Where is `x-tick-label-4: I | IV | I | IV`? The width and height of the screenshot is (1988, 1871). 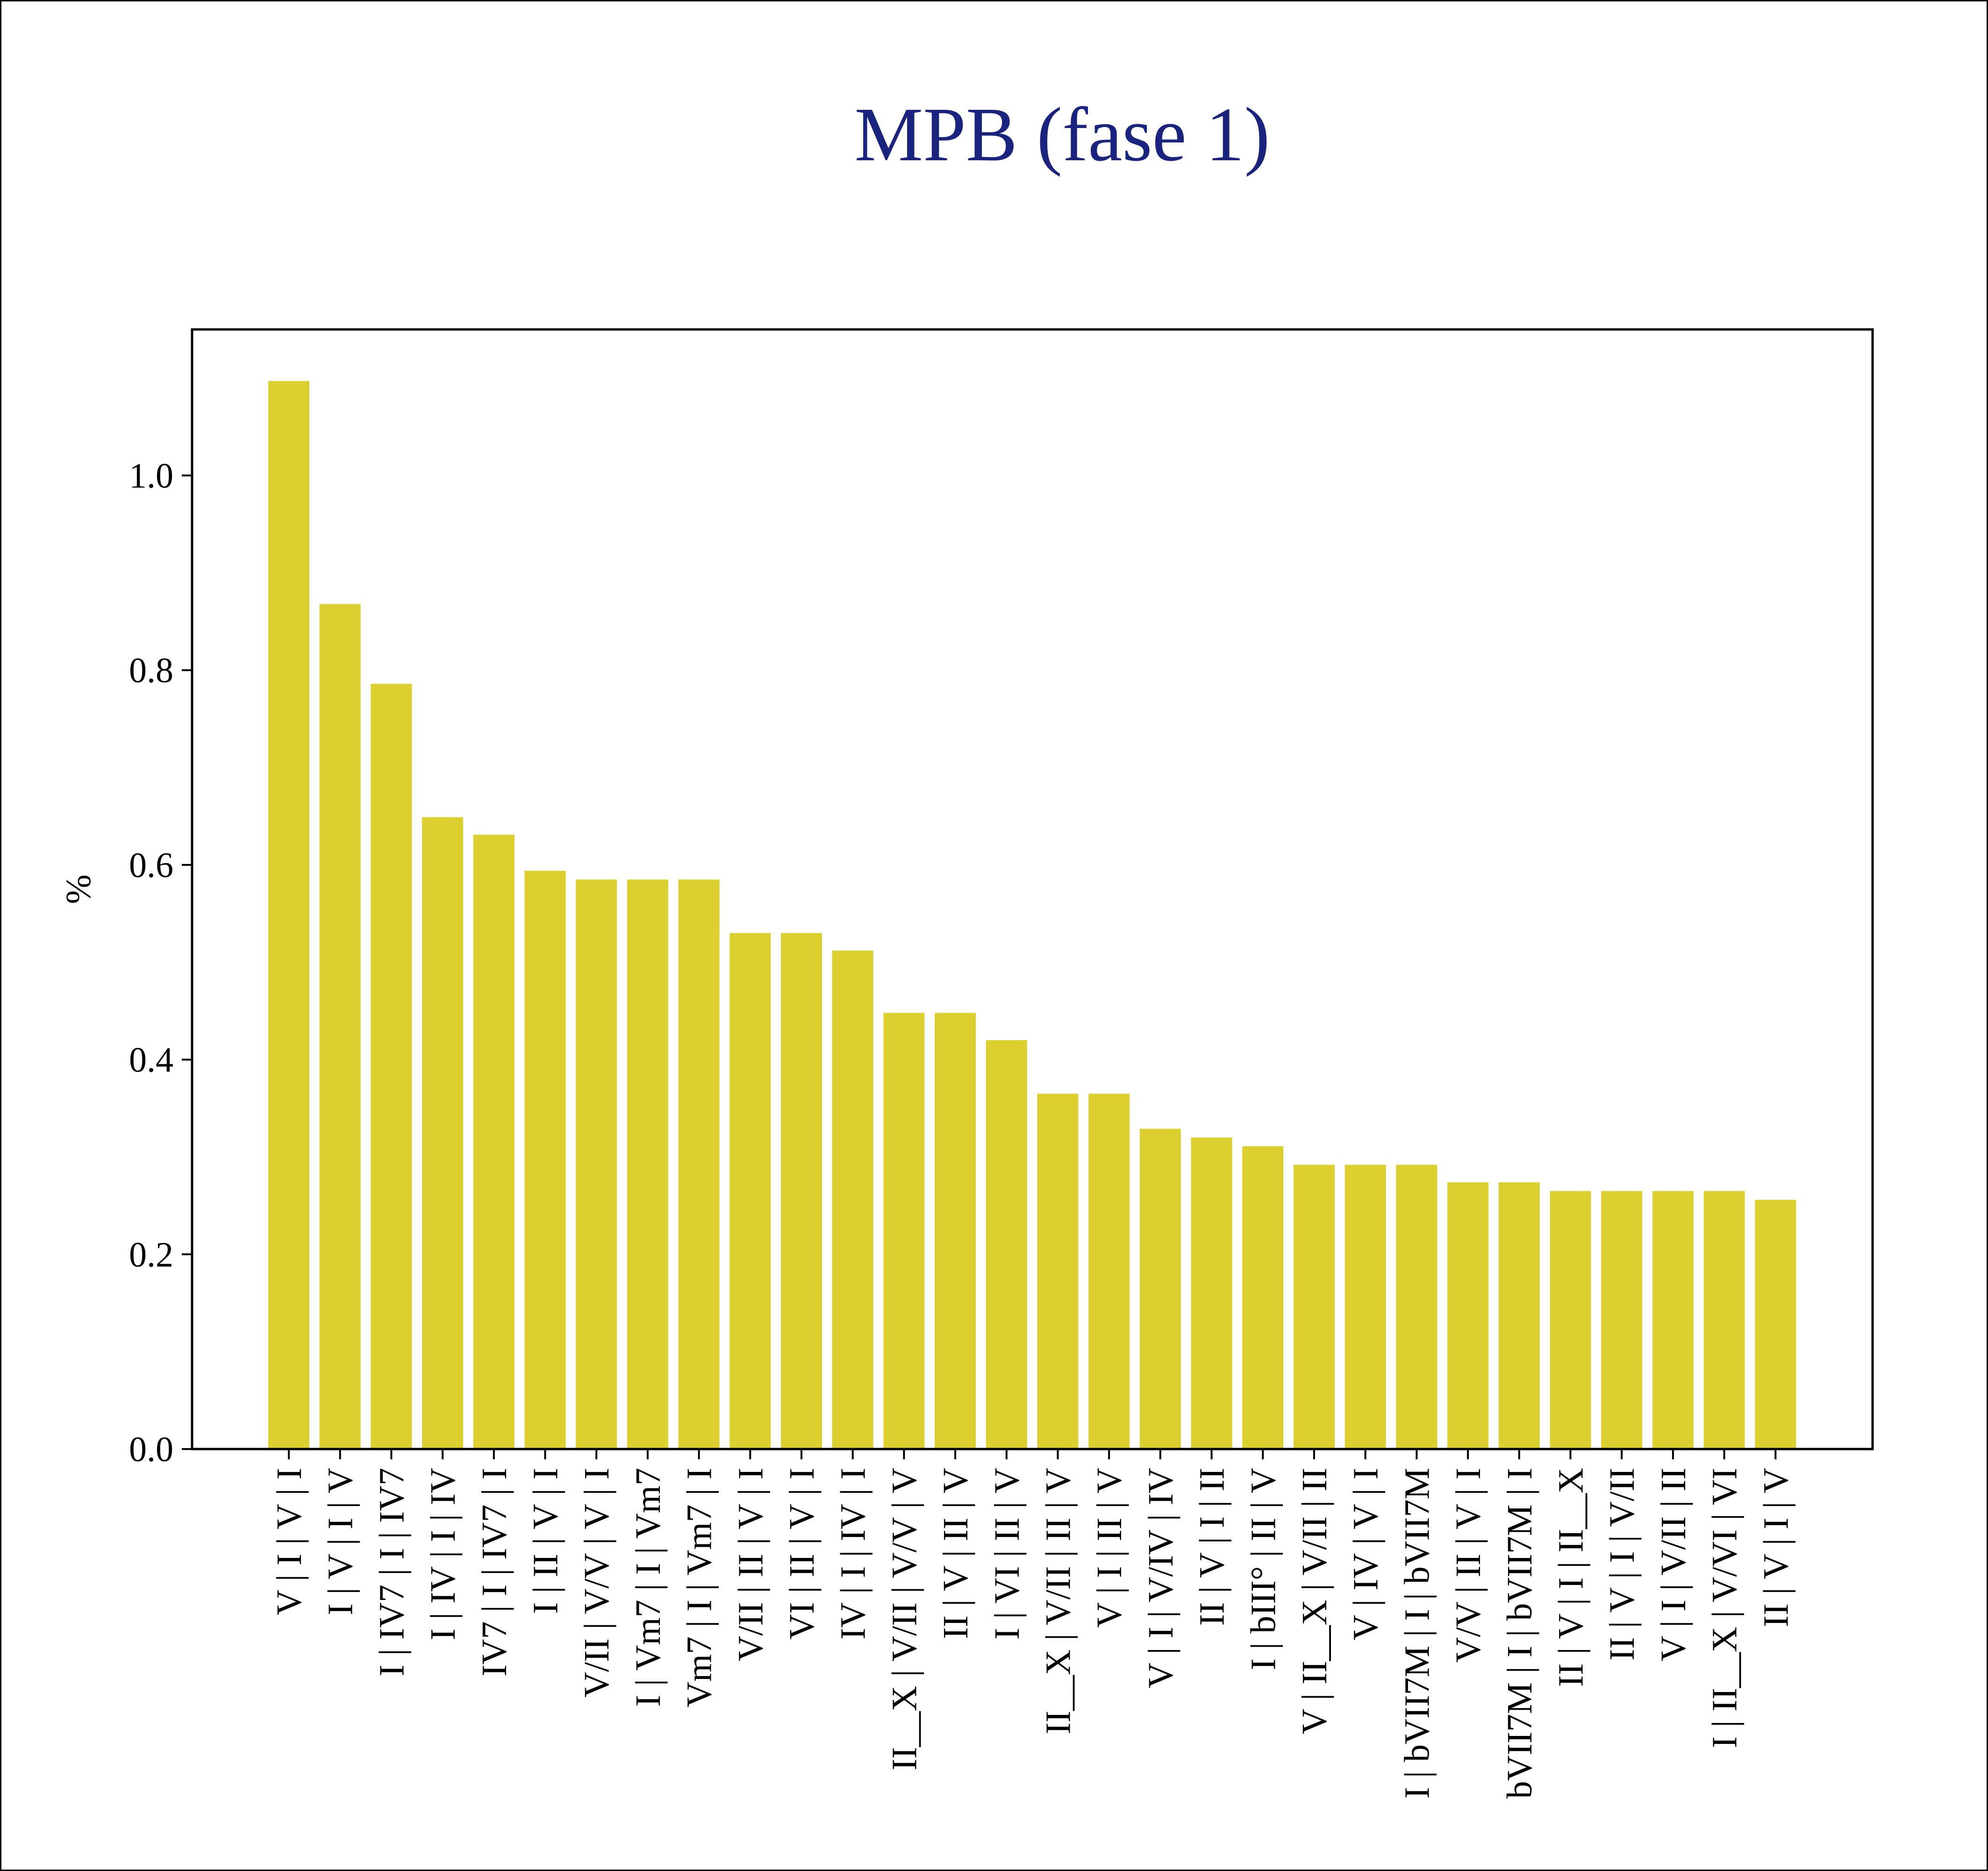
x-tick-label-4: I | IV | I | IV is located at coordinates (443, 1554).